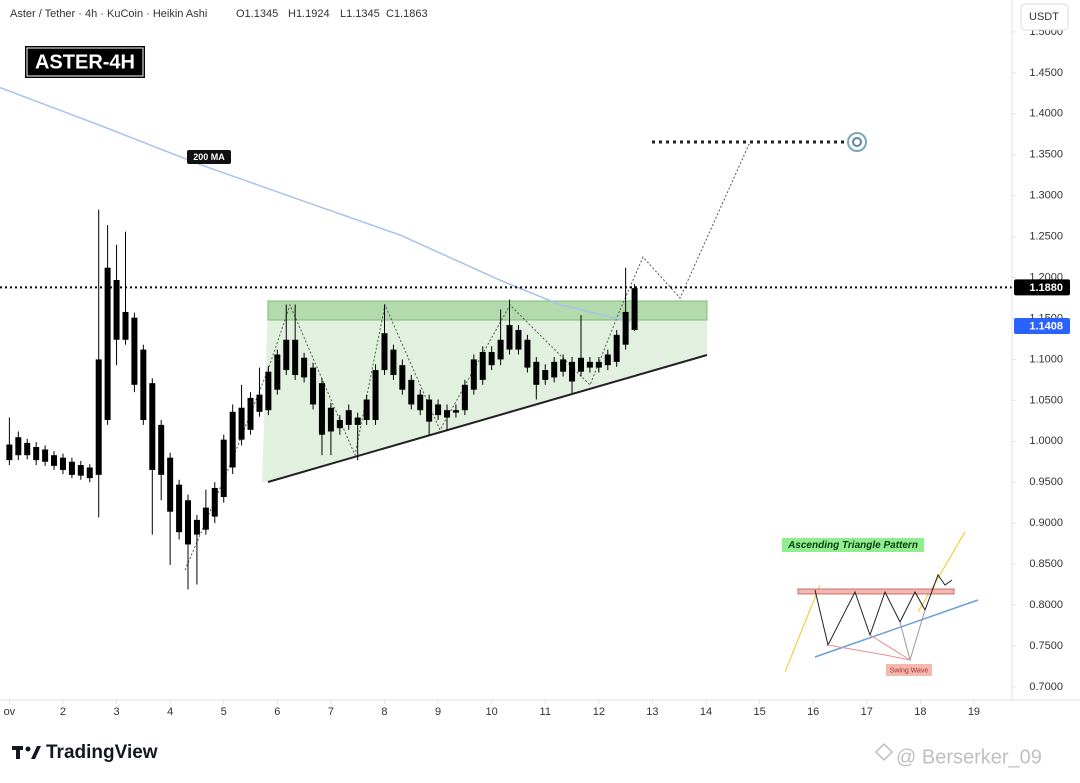 The height and width of the screenshot is (783, 1080). I want to click on y-tick-label: 0.7500, so click(1046, 646).